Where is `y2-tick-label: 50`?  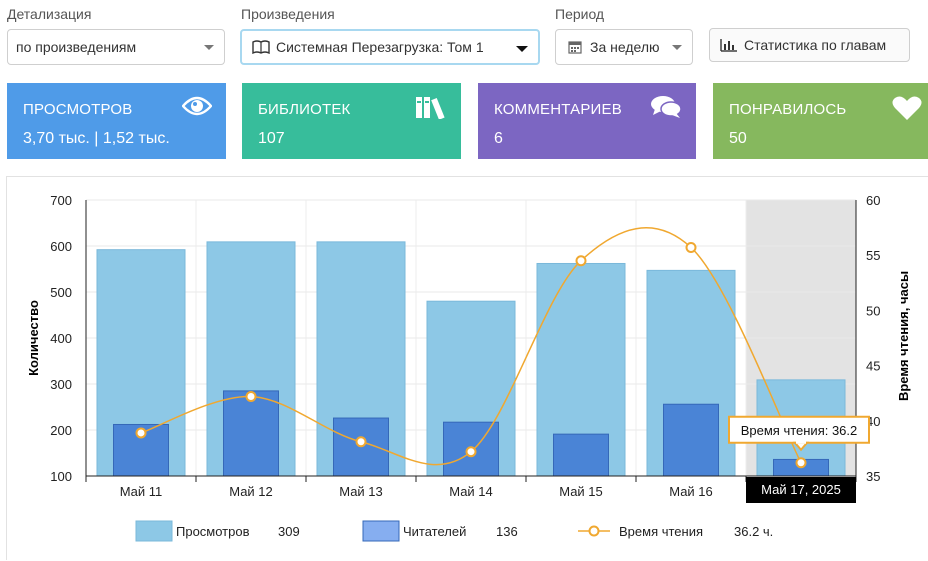 y2-tick-label: 50 is located at coordinates (873, 310).